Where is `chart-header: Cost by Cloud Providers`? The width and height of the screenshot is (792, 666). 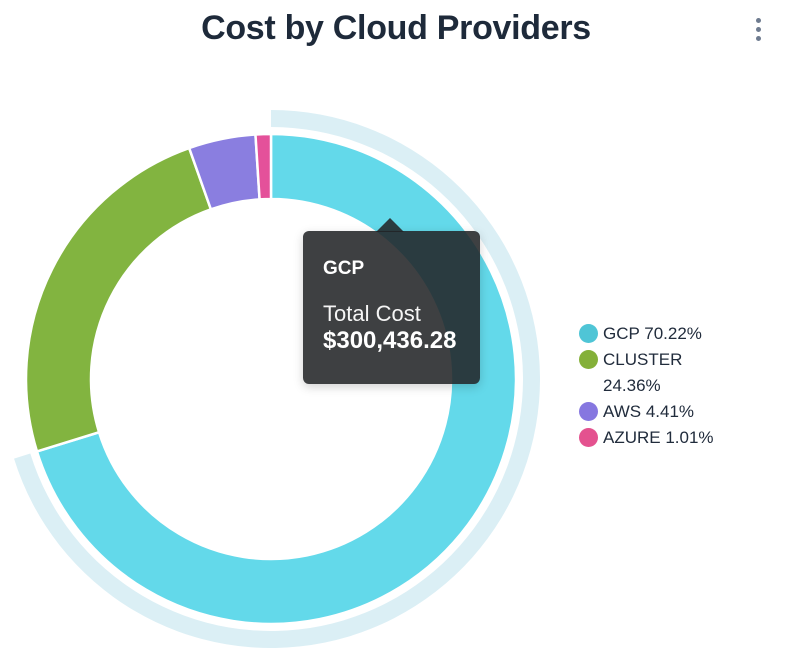
chart-header: Cost by Cloud Providers is located at coordinates (396, 28).